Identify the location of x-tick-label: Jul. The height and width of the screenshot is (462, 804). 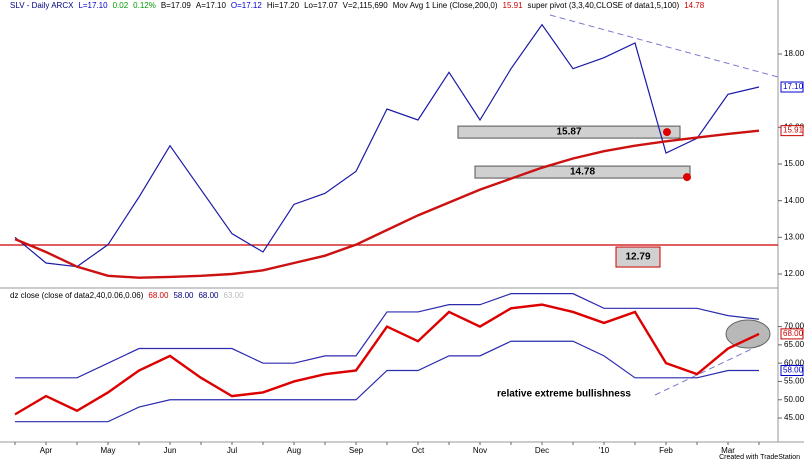
(232, 450).